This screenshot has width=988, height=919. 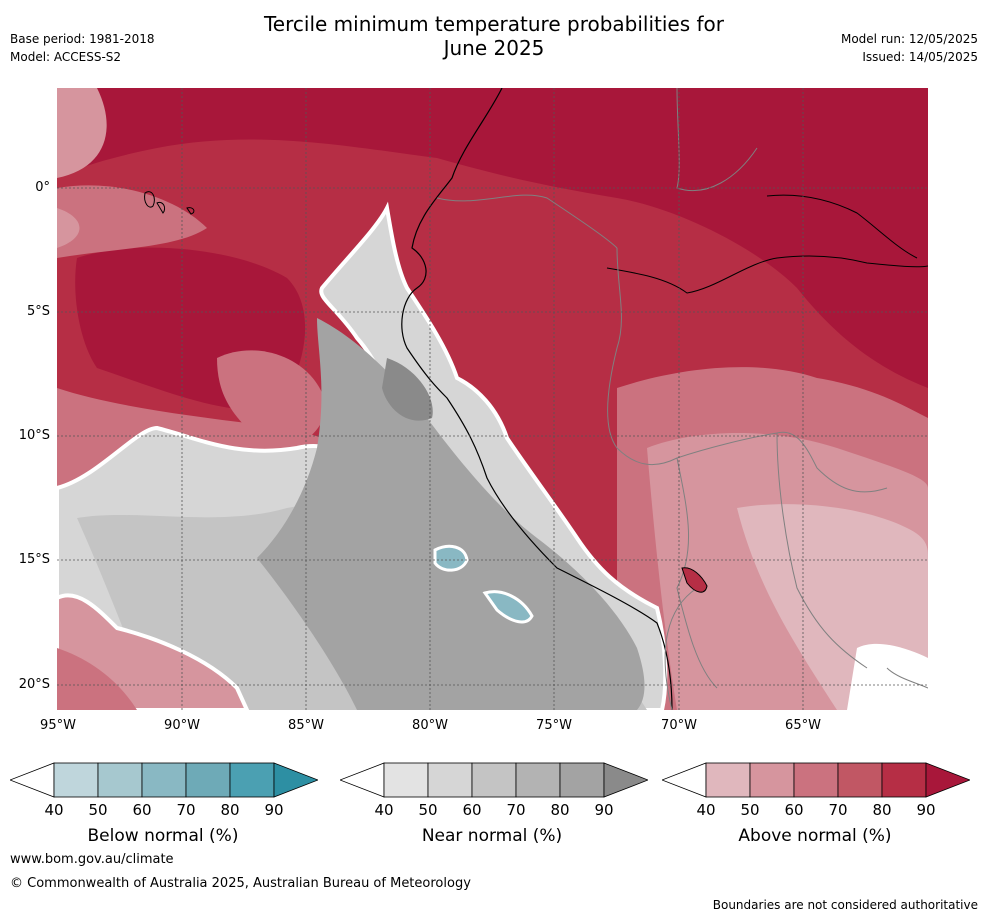 I want to click on lake-titicaca, so click(x=694, y=580).